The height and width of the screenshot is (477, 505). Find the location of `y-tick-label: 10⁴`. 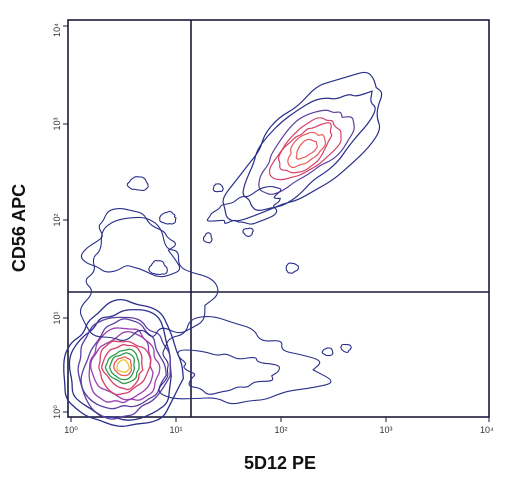

y-tick-label: 10⁴ is located at coordinates (57, 30).